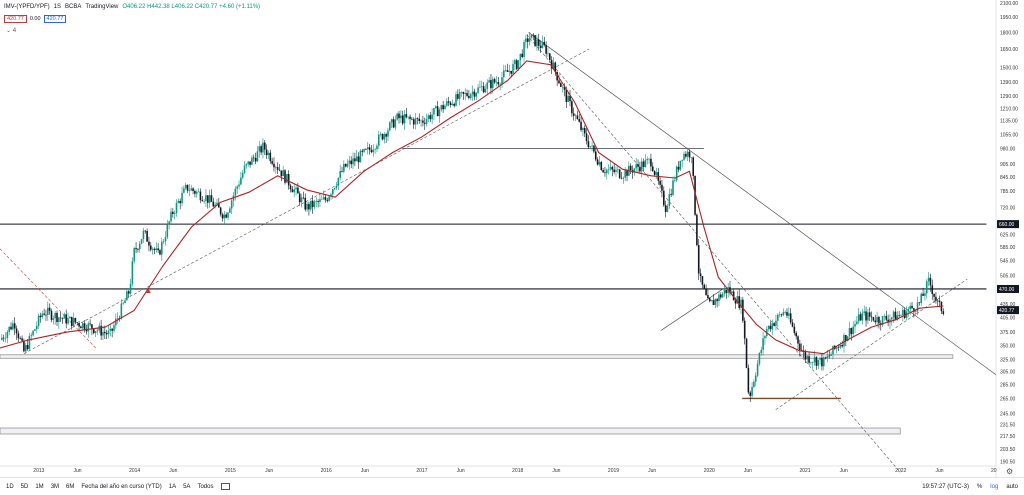 This screenshot has width=1024, height=495. Describe the element at coordinates (1010, 238) in the screenshot. I see `price-axis` at that location.